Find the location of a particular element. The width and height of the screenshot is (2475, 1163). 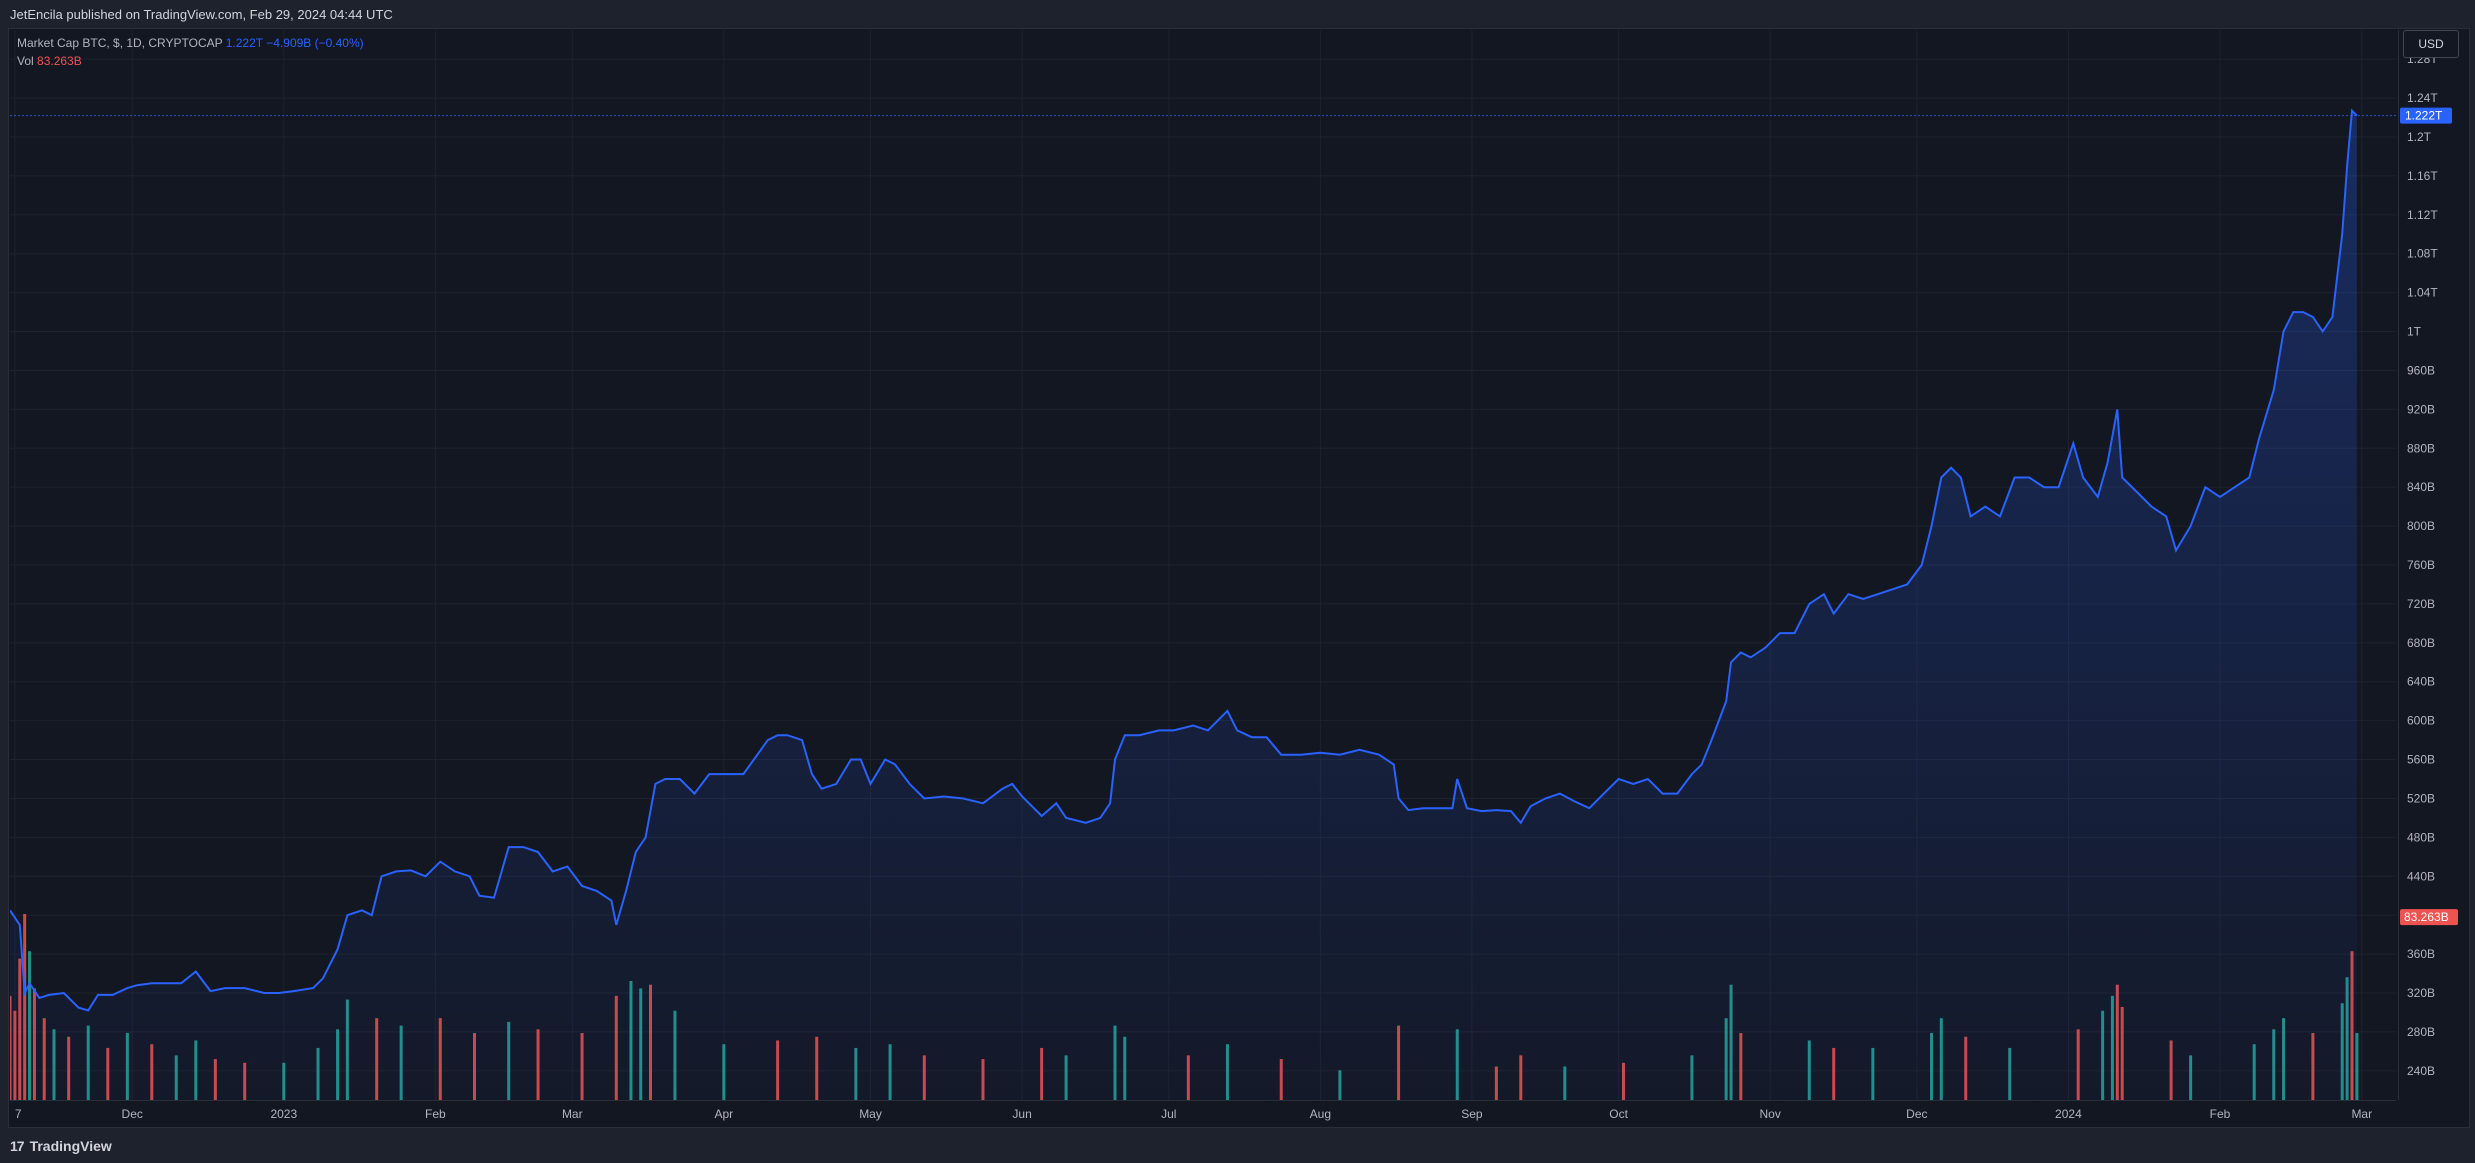

tradingview-logo: 17 TradingView is located at coordinates (61, 1146).